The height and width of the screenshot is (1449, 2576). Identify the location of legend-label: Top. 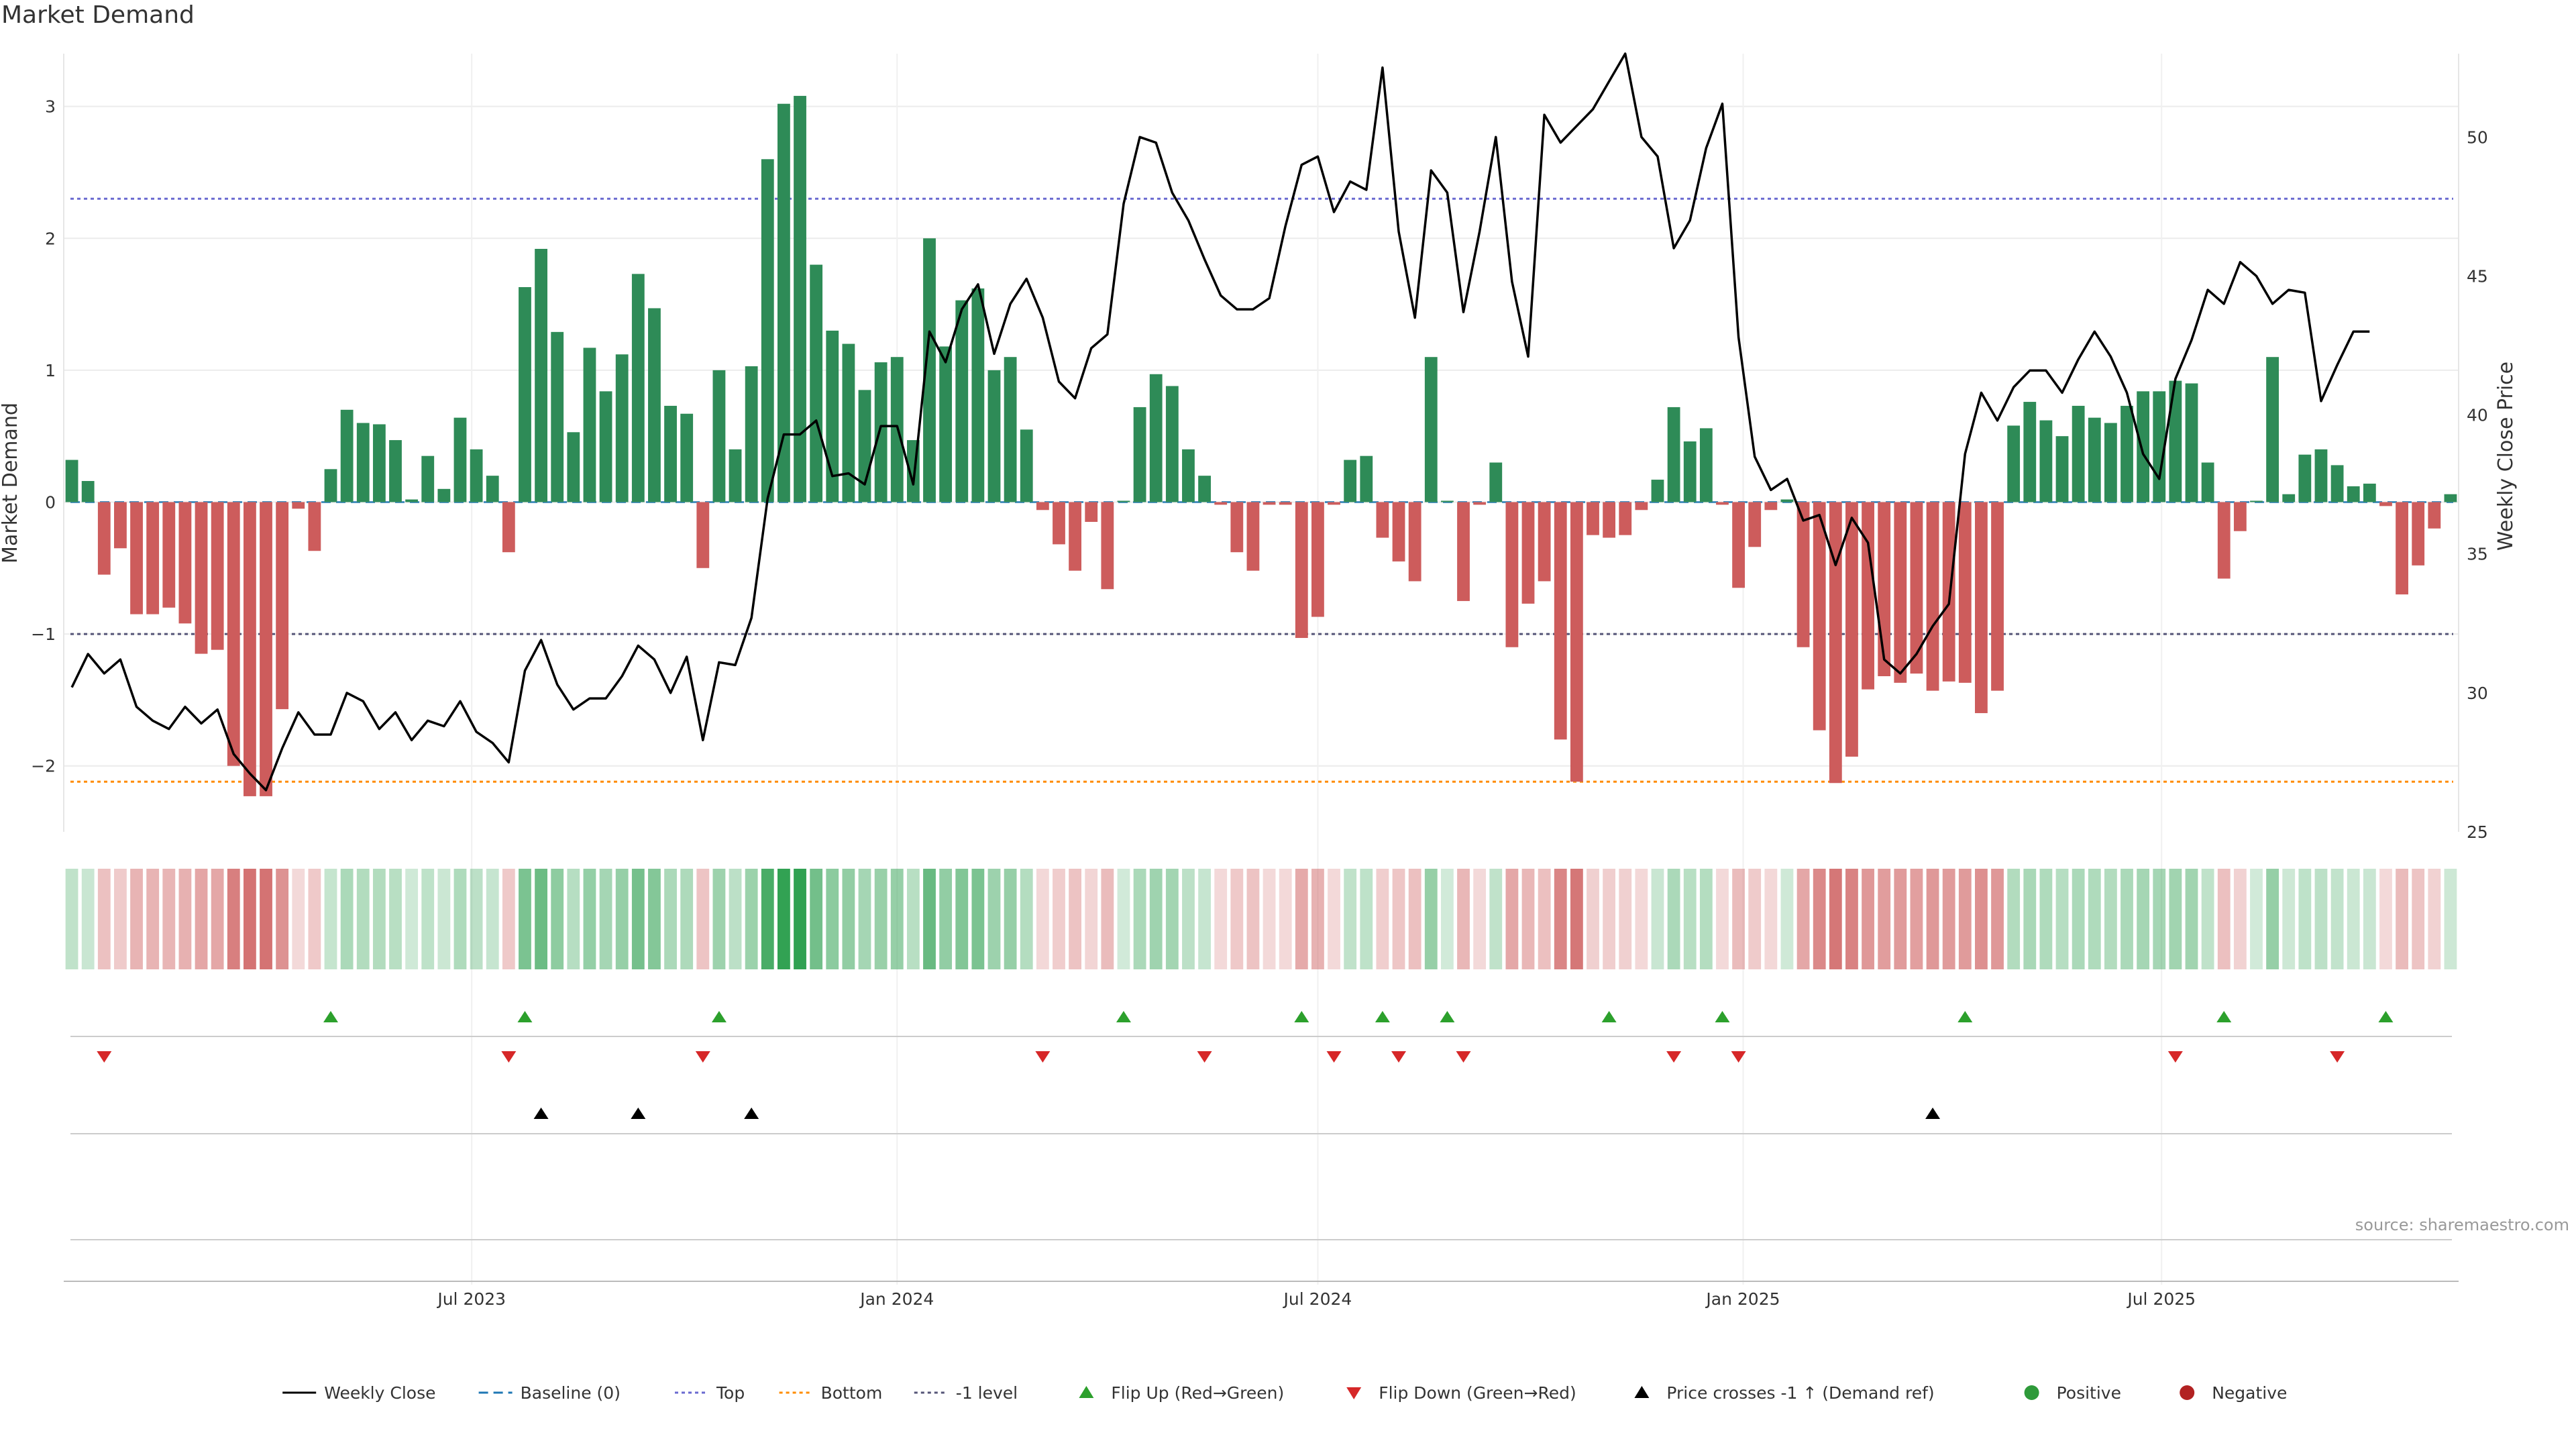
(730, 1393).